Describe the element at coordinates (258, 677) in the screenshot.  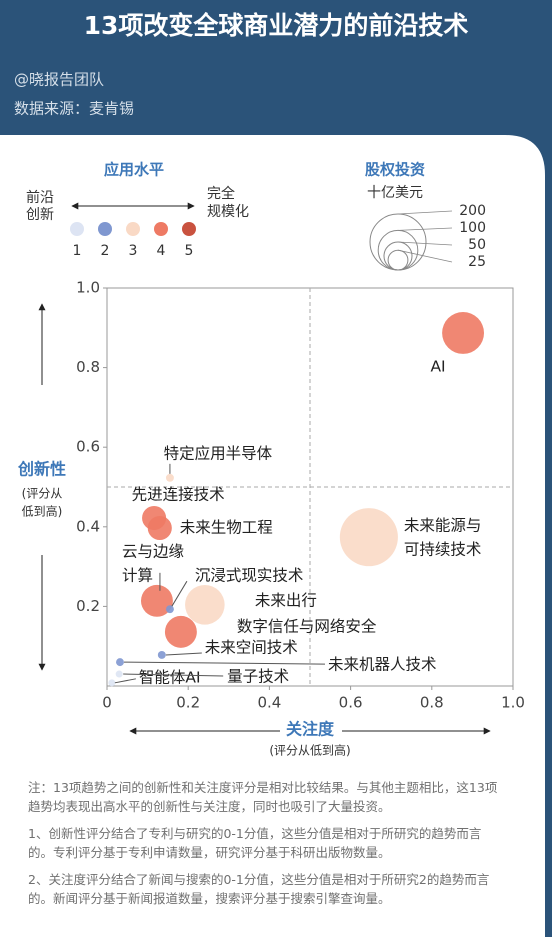
I see `point-label: 量子技术` at that location.